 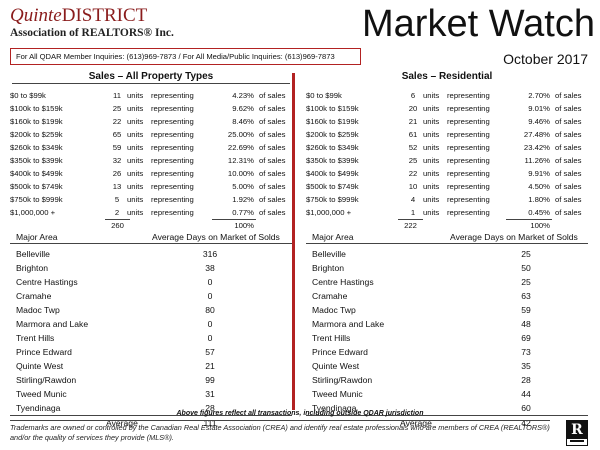 I want to click on avg-days-value: 28, so click(x=526, y=380).